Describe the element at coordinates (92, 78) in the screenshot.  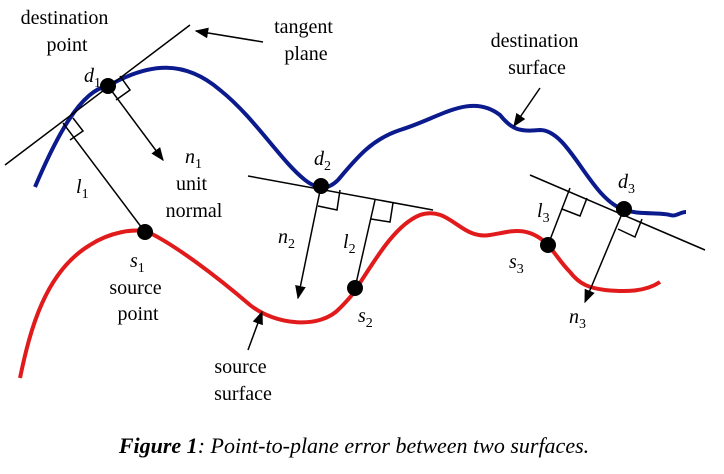
I see `label-d1: d1` at that location.